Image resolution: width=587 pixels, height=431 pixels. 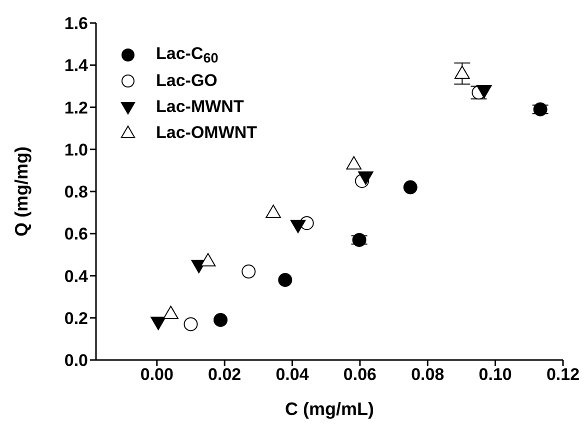 I want to click on legend-label: Lac-C$_{60}$, so click(x=187, y=55).